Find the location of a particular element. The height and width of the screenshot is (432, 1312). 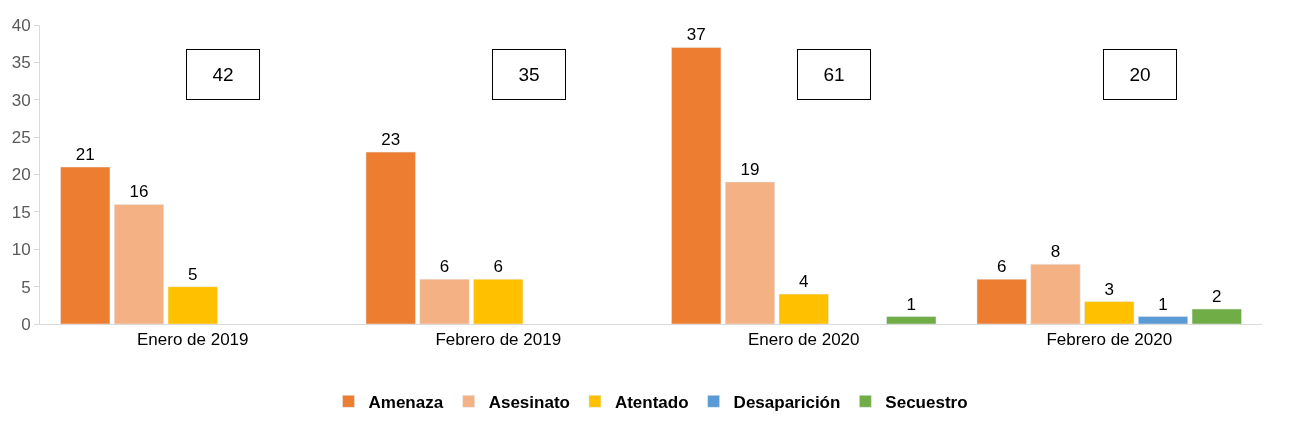

y-tick-label: 35 is located at coordinates (21, 63).